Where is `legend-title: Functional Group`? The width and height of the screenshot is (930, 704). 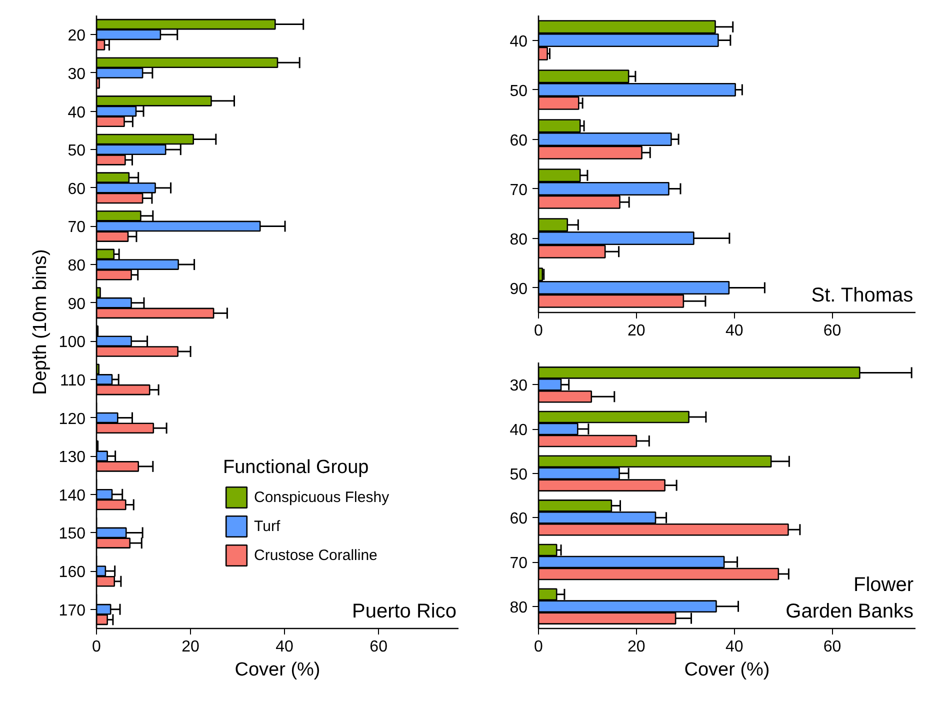 legend-title: Functional Group is located at coordinates (296, 468).